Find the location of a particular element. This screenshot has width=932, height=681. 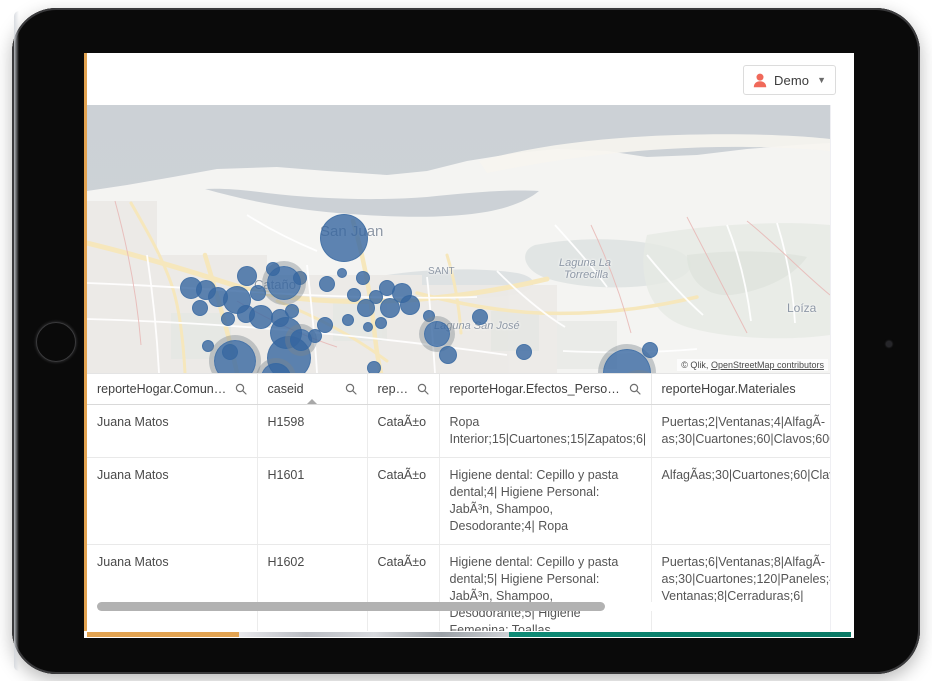

map-attribution-prefix: © Qlik, is located at coordinates (695, 365).